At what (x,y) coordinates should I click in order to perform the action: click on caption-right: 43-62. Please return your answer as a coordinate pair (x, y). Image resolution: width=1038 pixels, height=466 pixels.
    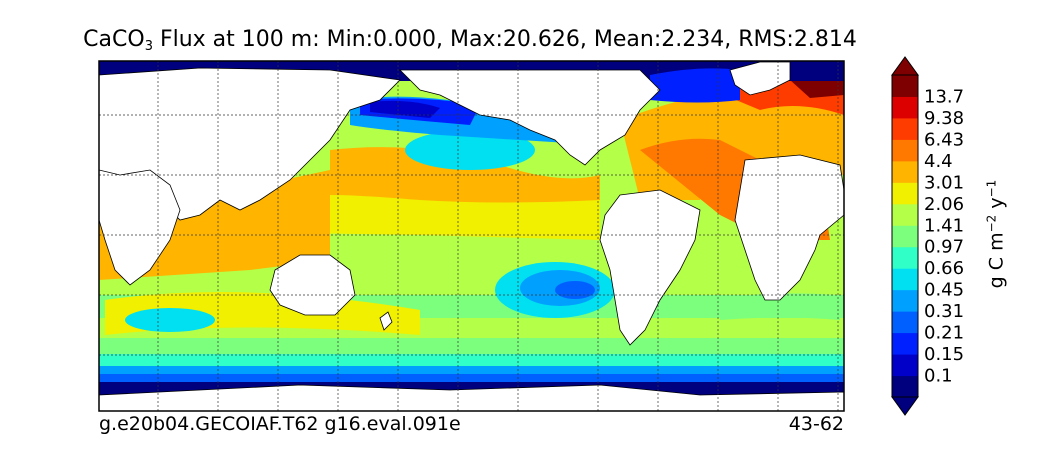
    Looking at the image, I should click on (816, 424).